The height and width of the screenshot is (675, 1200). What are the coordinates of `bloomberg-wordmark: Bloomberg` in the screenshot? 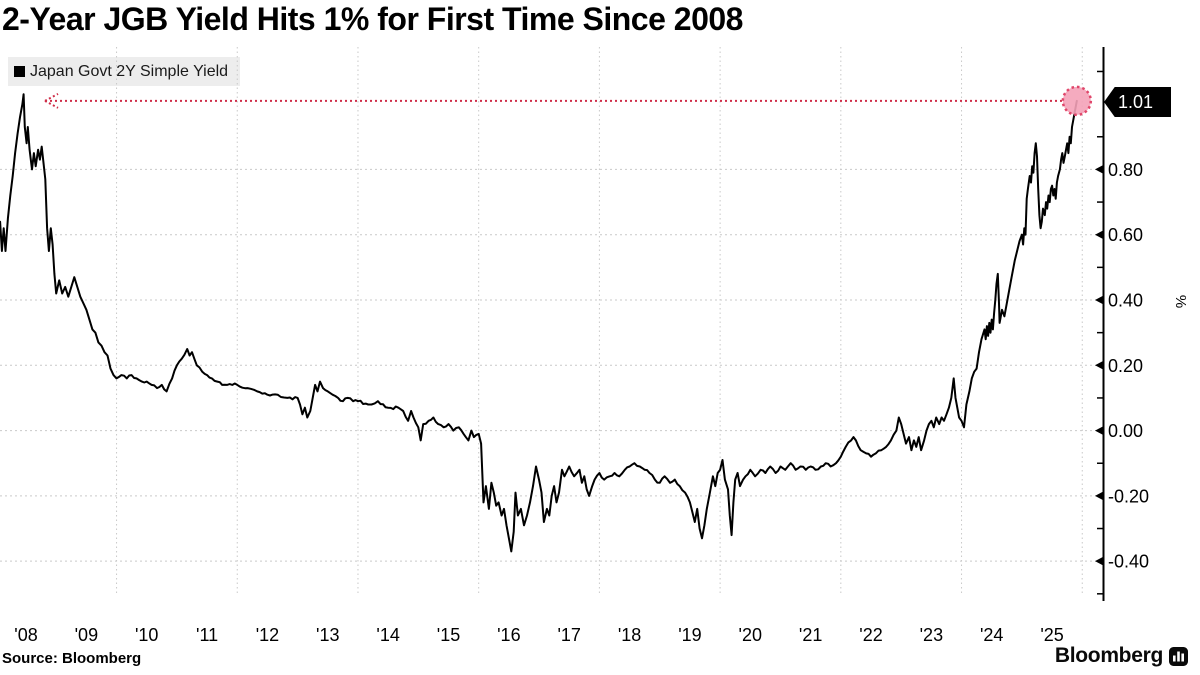 It's located at (1108, 655).